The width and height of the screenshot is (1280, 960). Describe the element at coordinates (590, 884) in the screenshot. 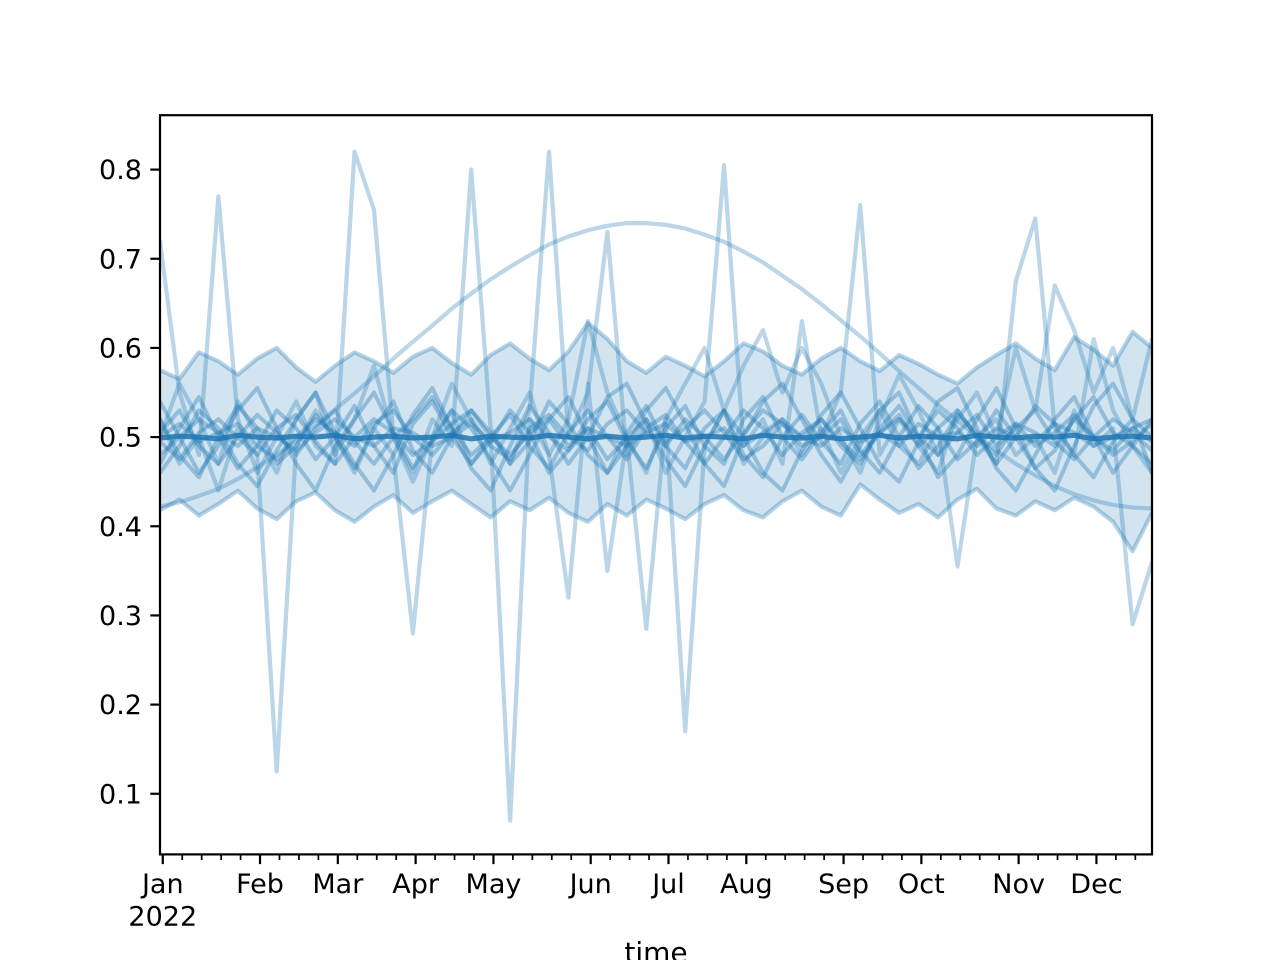

I see `x-tick-label: Jun` at that location.